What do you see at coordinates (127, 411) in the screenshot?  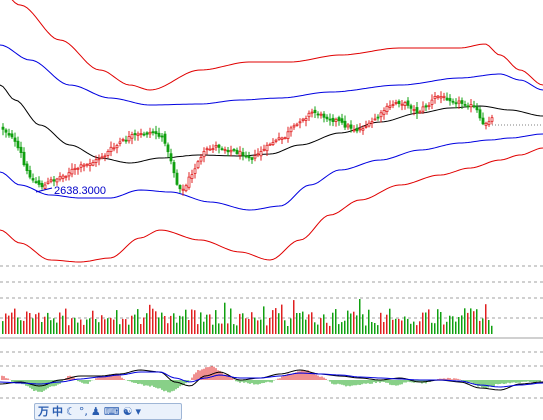 I see `skin-icon: ☯` at bounding box center [127, 411].